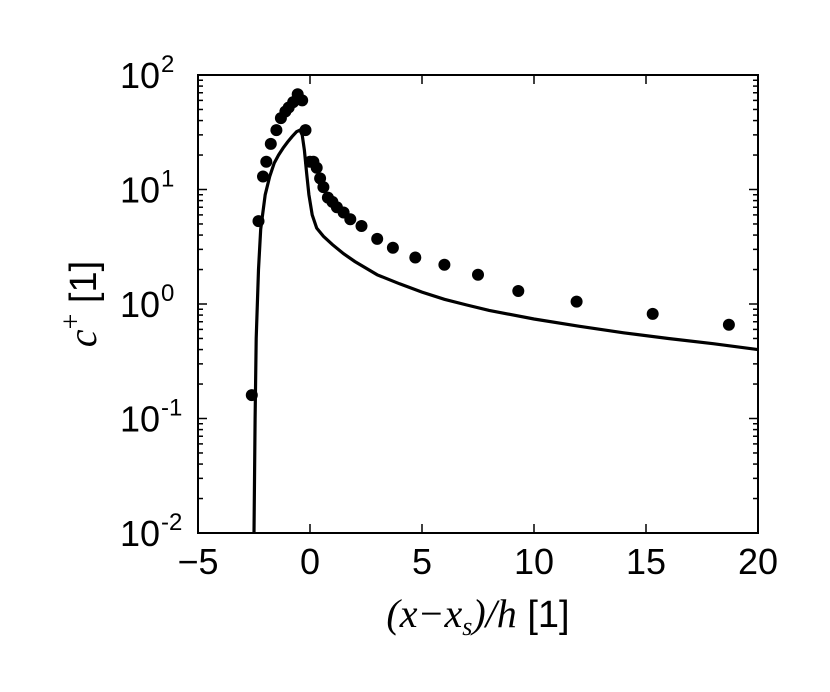  What do you see at coordinates (477, 616) in the screenshot?
I see `x-axis-label: (x−xs)/h [1]` at bounding box center [477, 616].